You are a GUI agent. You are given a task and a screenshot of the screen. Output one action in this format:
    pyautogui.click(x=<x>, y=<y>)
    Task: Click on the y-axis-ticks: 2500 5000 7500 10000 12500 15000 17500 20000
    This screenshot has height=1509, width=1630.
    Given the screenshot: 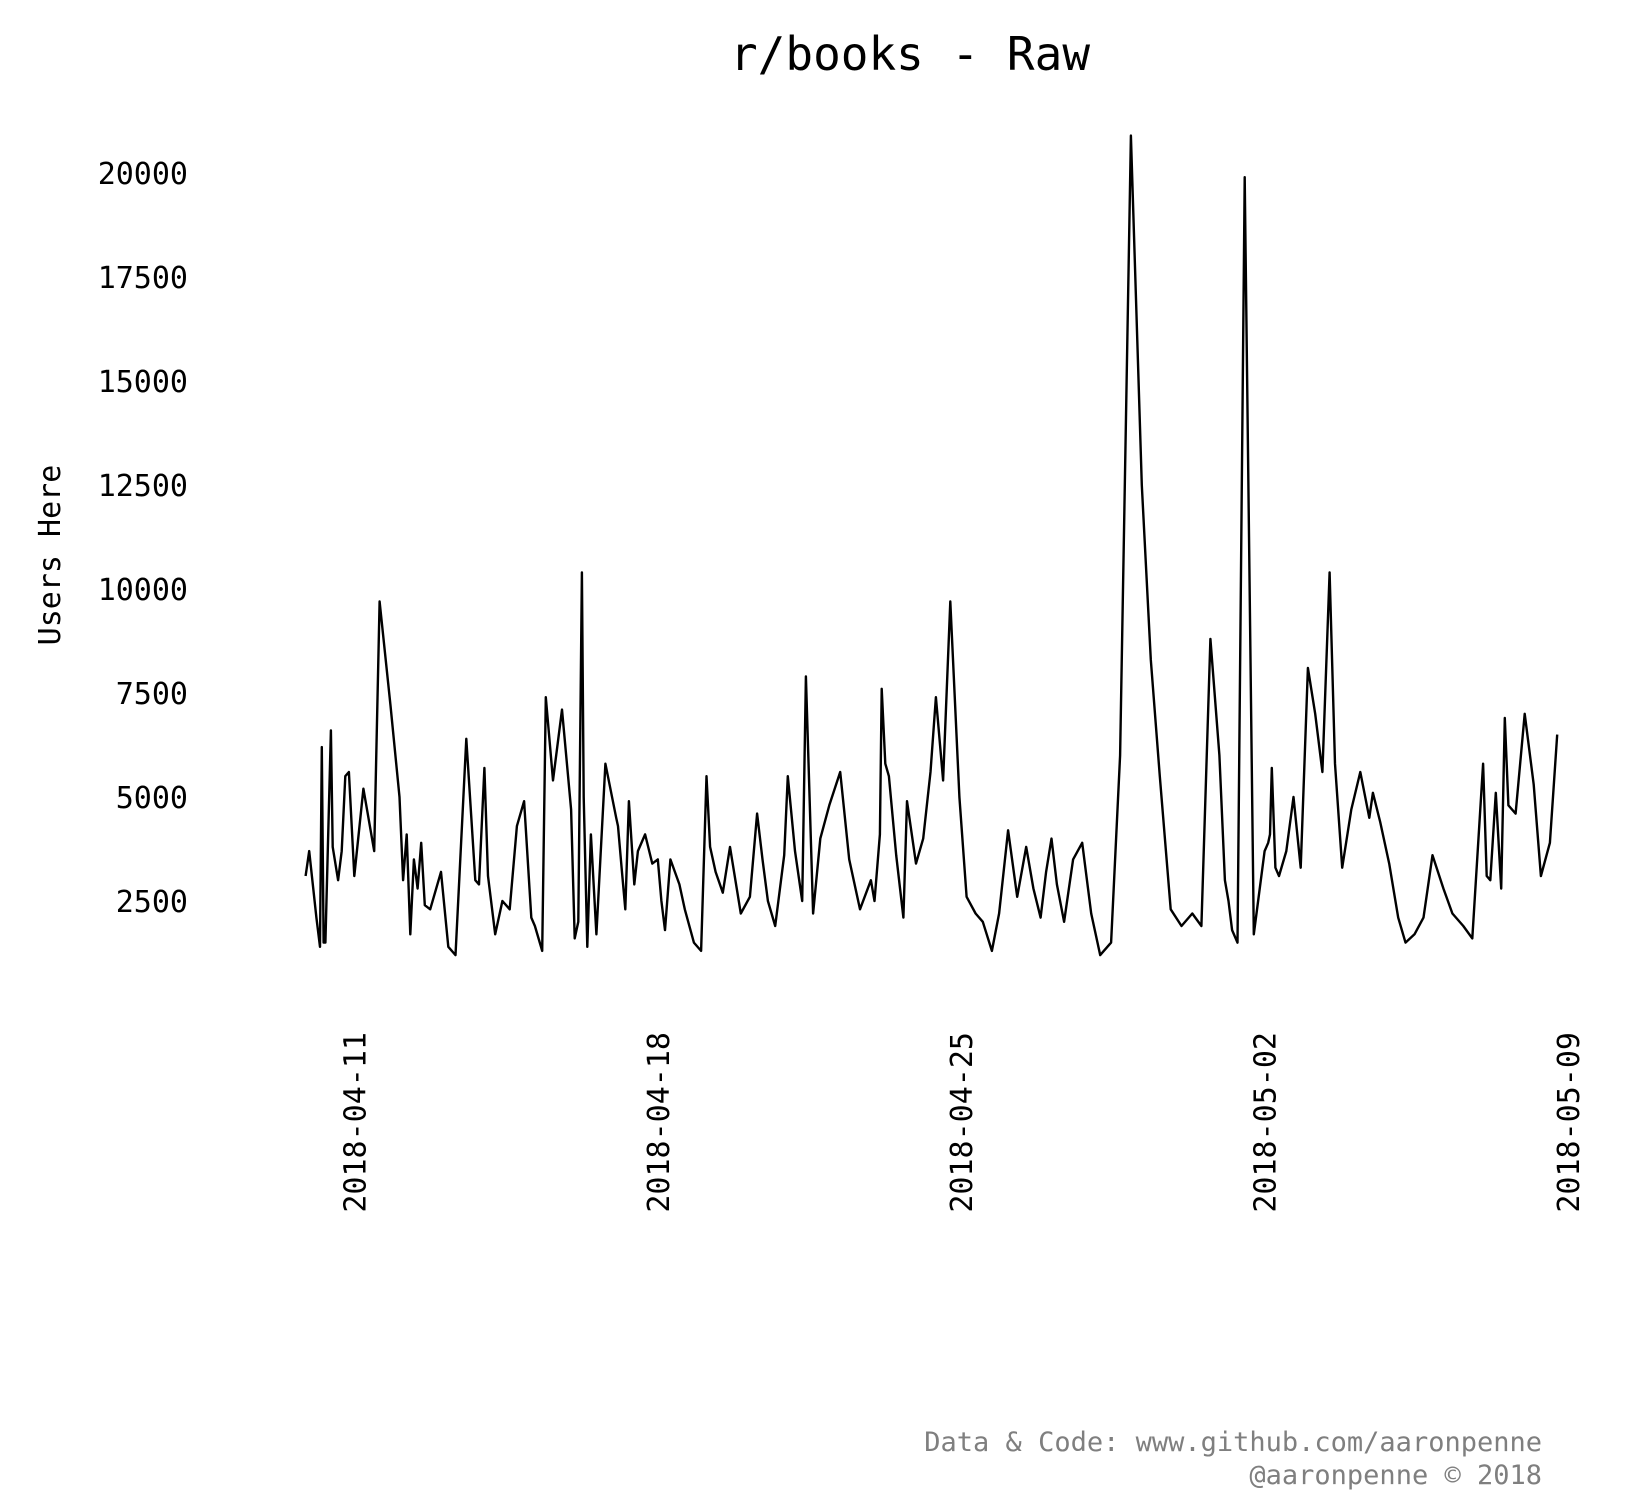 What is the action you would take?
    pyautogui.click(x=143, y=538)
    